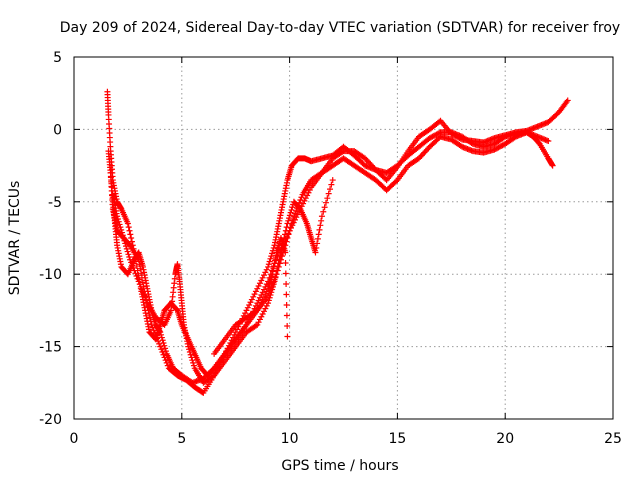  Describe the element at coordinates (50, 348) in the screenshot. I see `y-tick-label: -15` at that location.